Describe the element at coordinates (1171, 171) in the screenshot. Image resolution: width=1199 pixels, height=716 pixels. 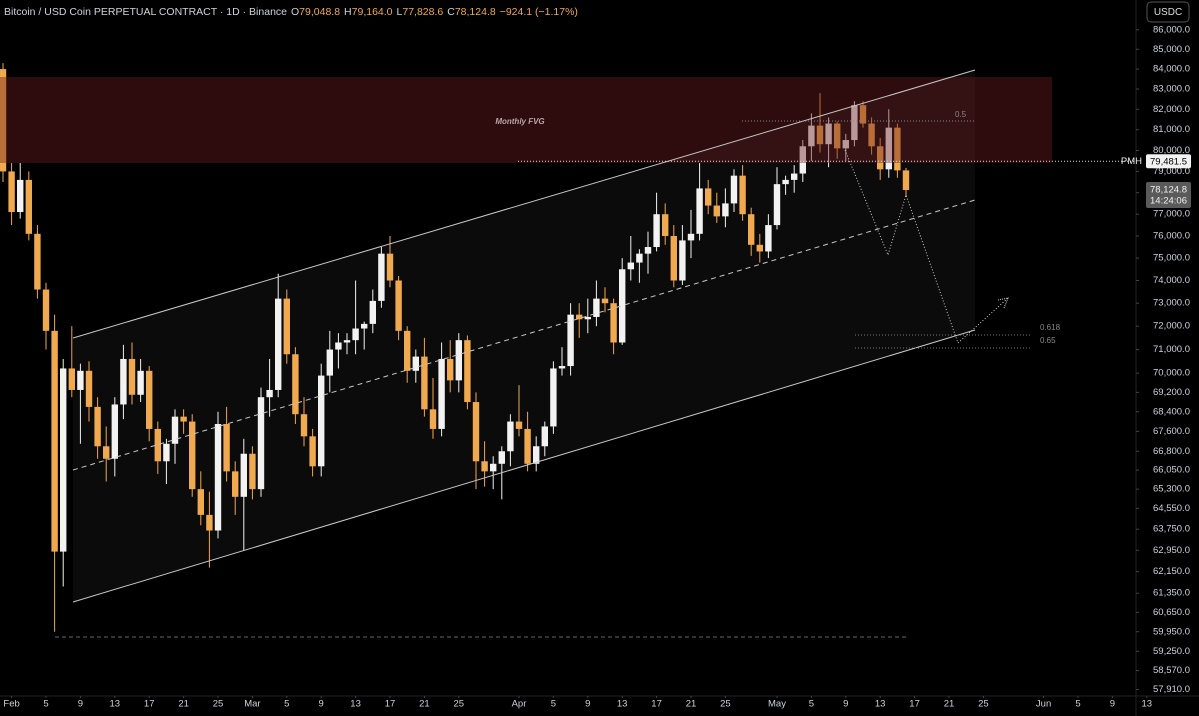
I see `y-tick-label: 79,000.0` at that location.